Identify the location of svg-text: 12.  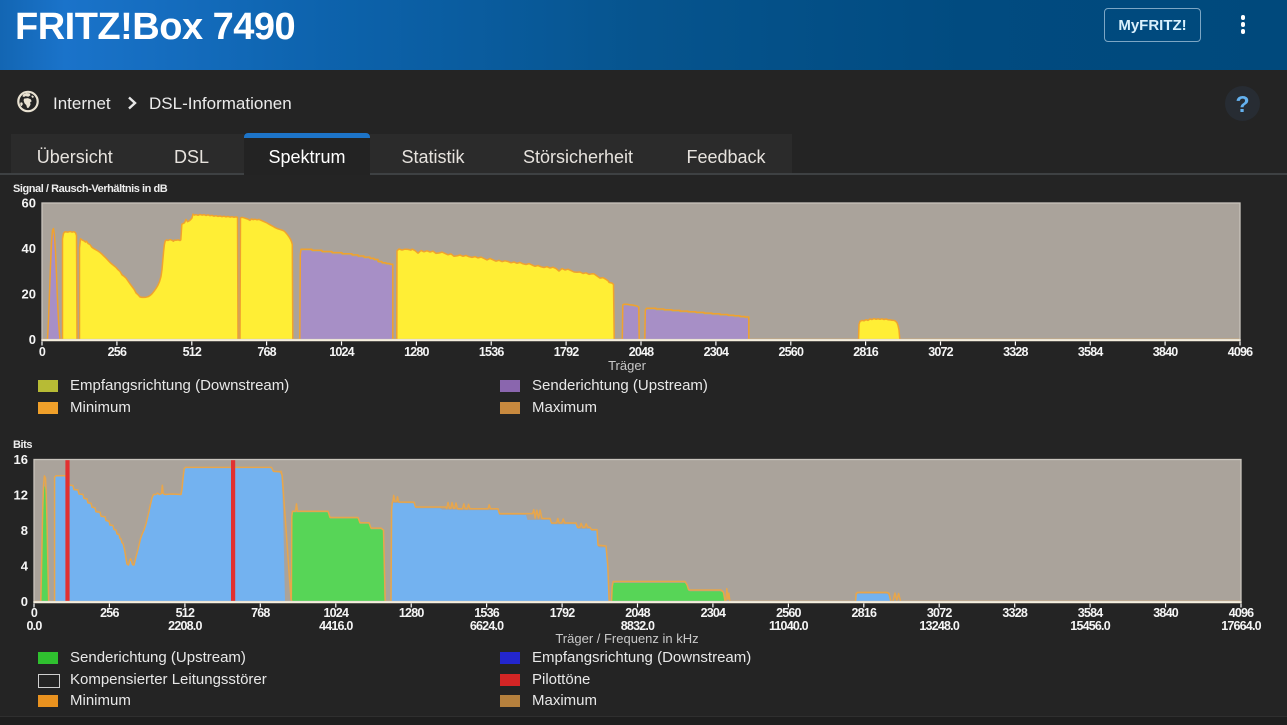
(21, 495).